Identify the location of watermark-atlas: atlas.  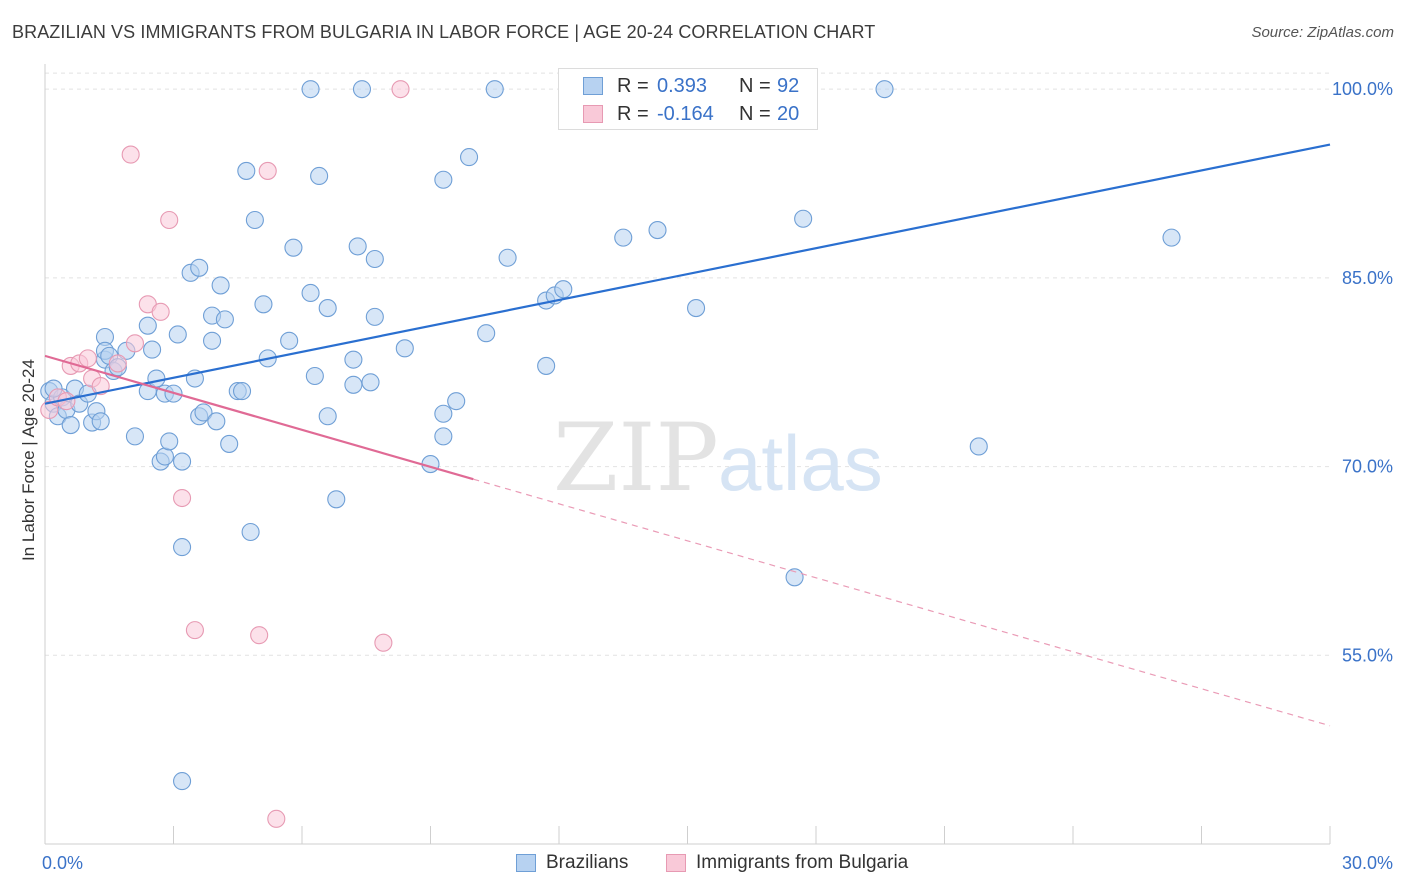
(800, 463).